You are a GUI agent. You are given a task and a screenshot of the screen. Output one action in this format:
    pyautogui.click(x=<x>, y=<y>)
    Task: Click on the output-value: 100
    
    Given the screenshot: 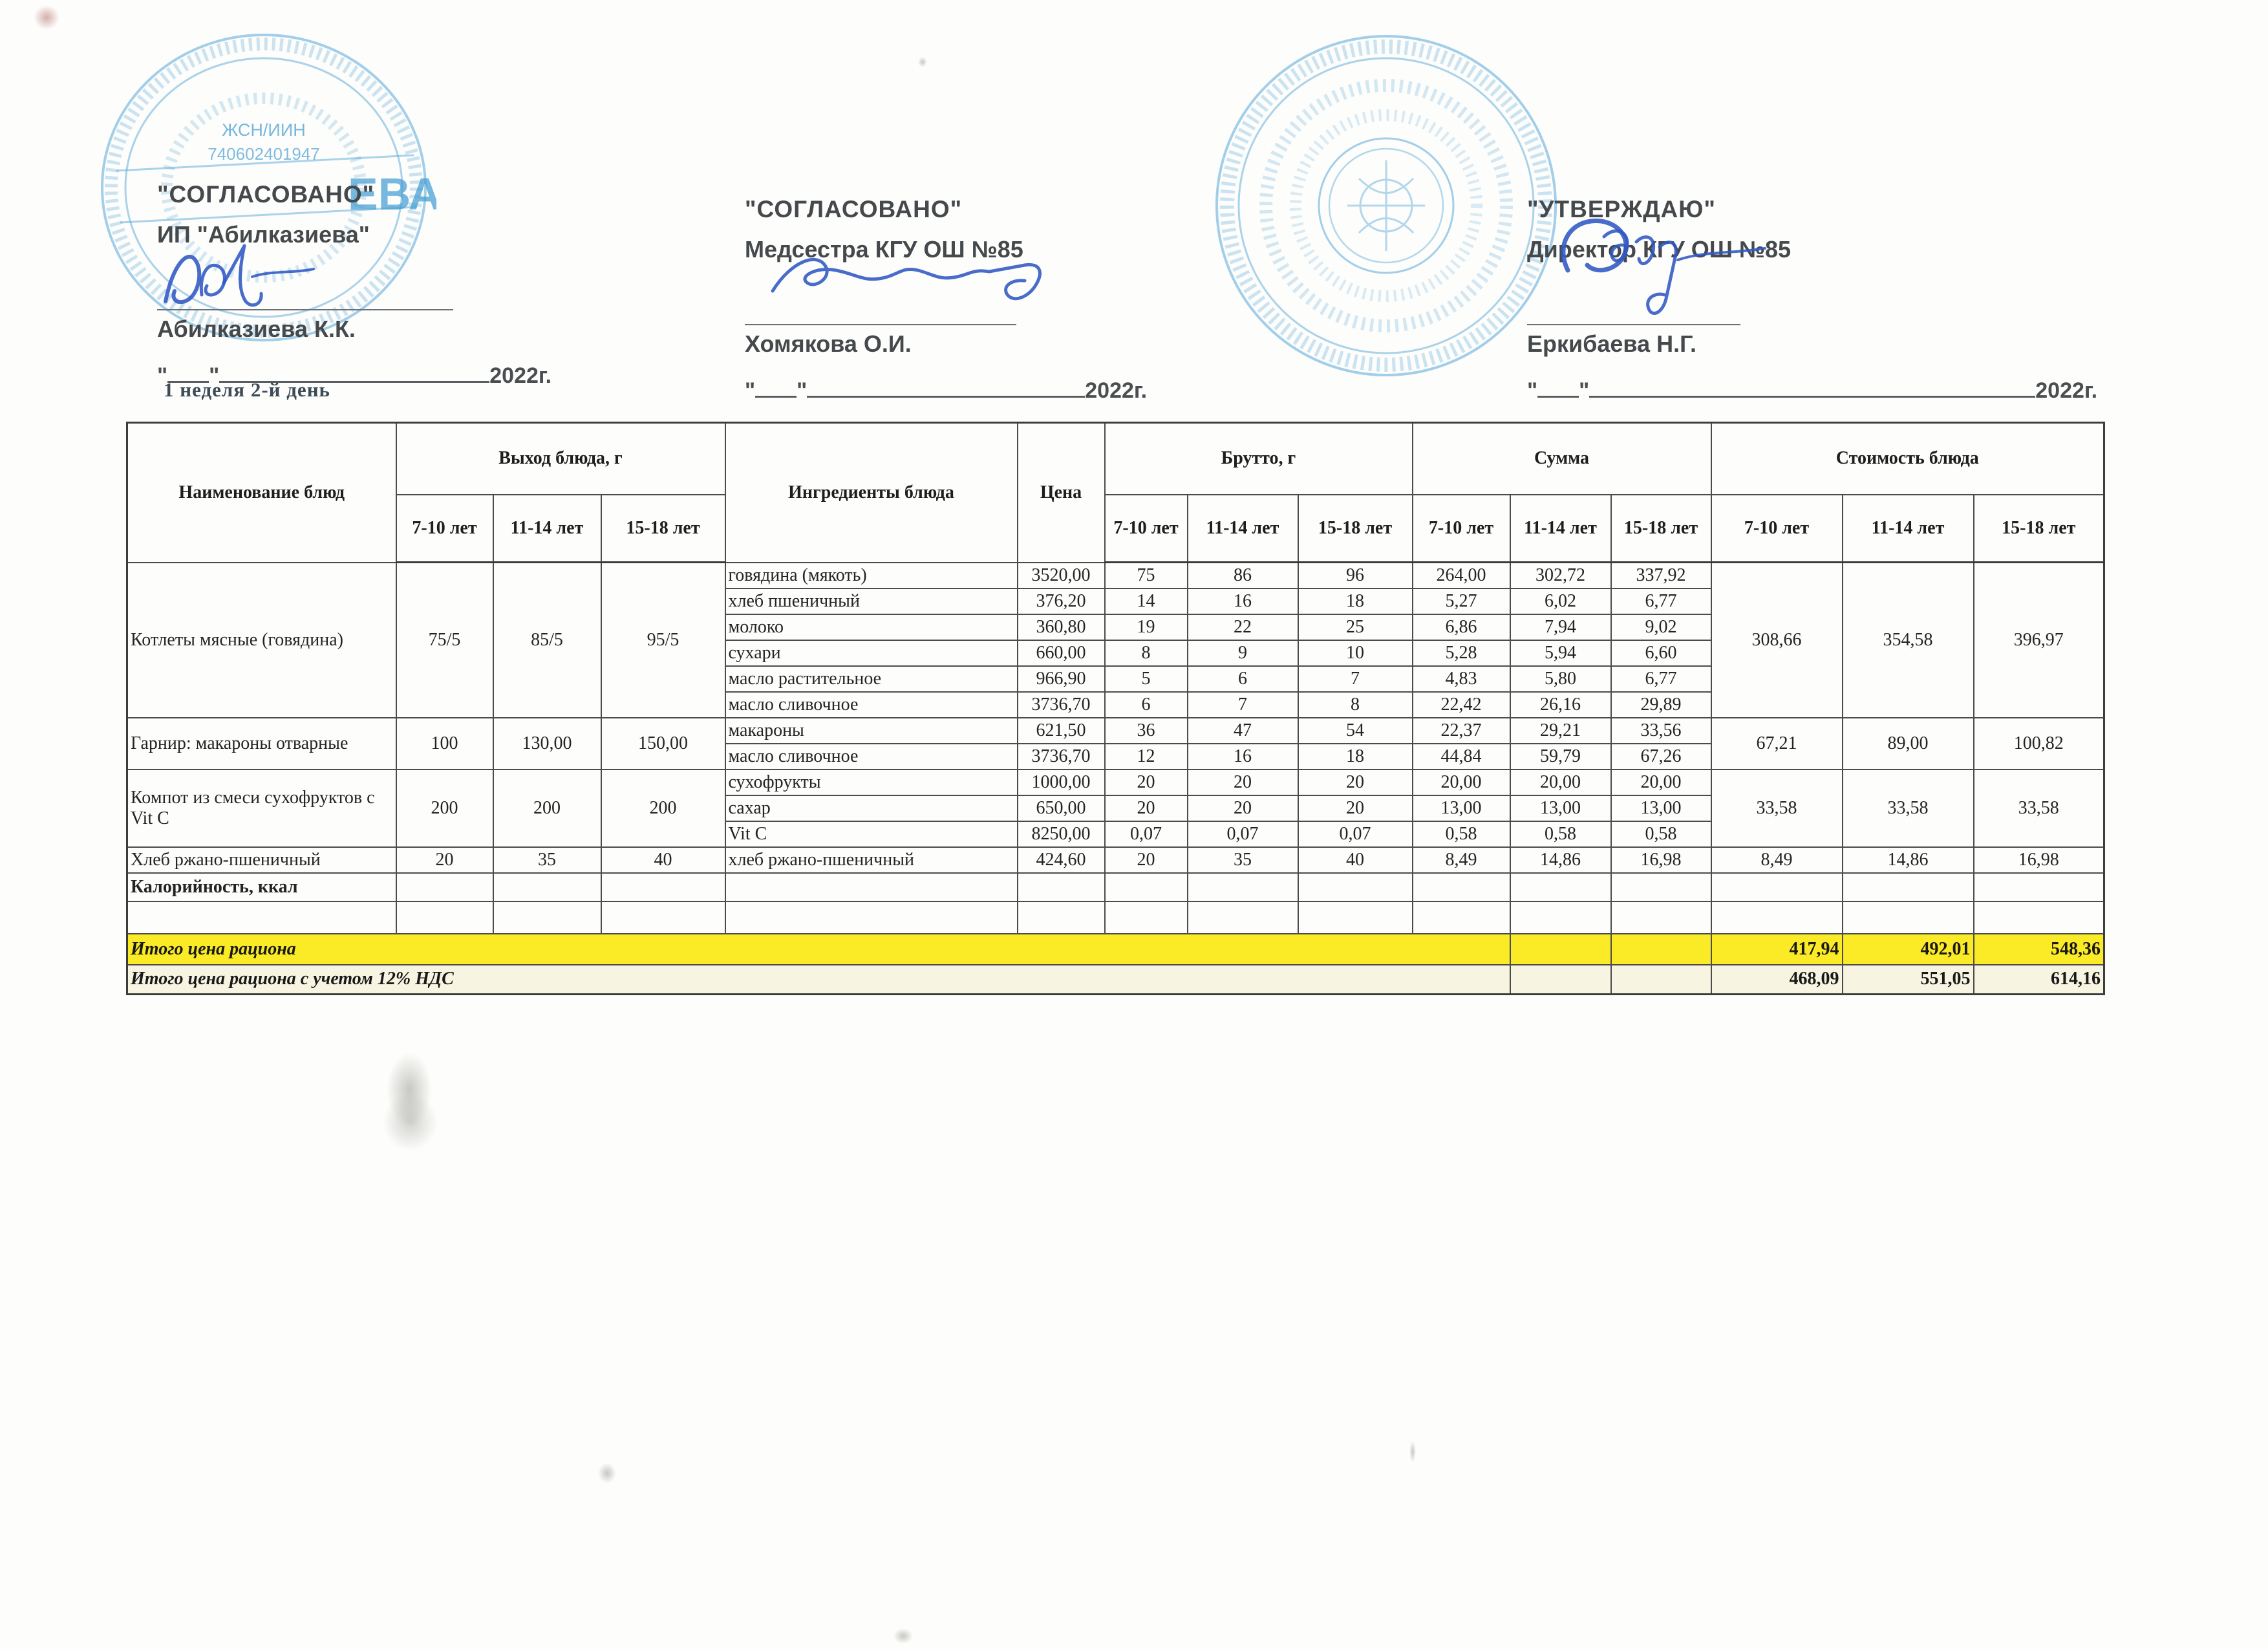 What is the action you would take?
    pyautogui.click(x=444, y=743)
    